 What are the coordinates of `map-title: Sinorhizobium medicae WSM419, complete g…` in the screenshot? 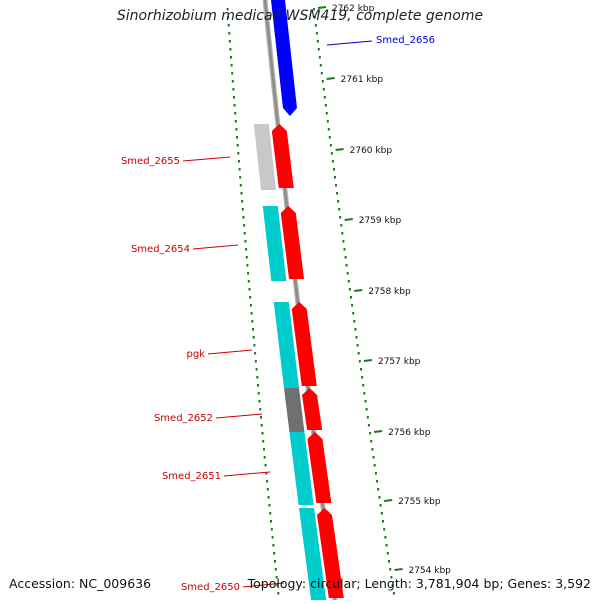 It's located at (300, 16).